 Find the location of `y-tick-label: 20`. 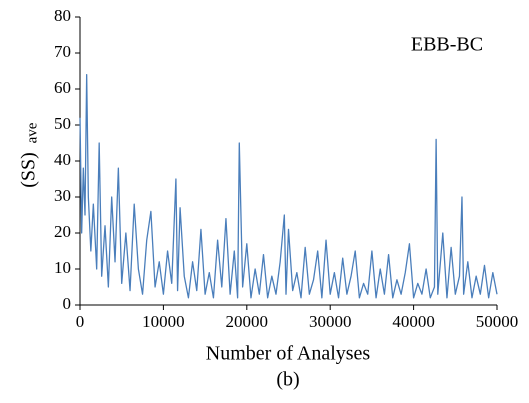

y-tick-label: 20 is located at coordinates (62, 231).